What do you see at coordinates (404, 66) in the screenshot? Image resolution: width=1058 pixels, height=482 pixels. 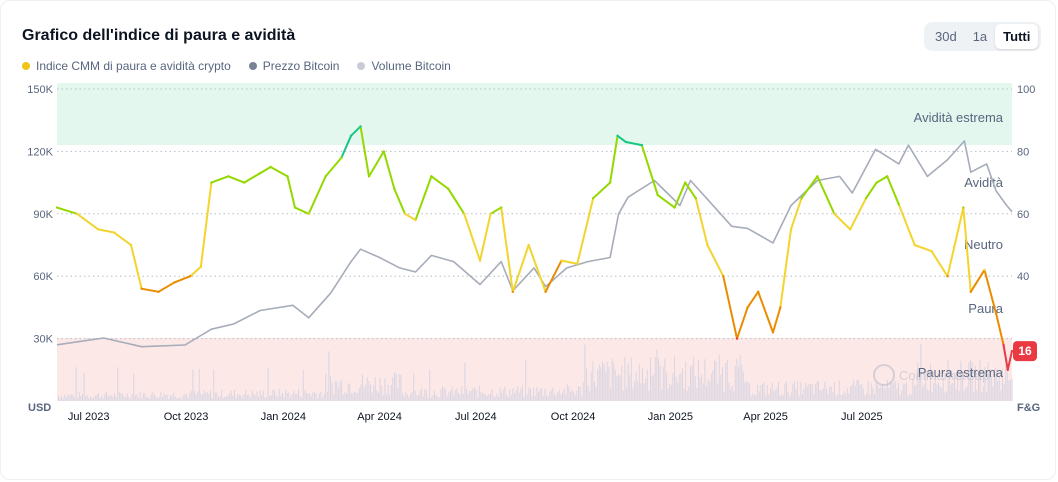 I see `legend-item-btc-volume: Volume Bitcoin` at bounding box center [404, 66].